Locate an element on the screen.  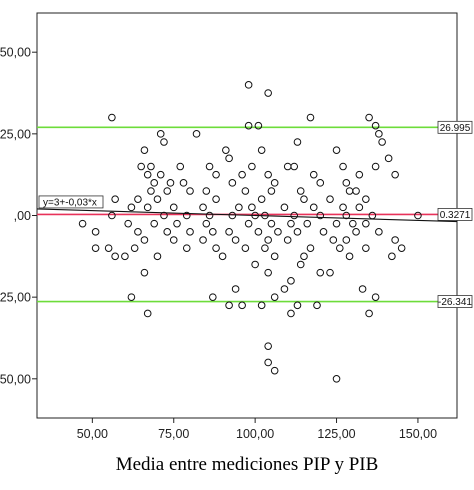
reference-label-box is located at coordinates (455, 214).